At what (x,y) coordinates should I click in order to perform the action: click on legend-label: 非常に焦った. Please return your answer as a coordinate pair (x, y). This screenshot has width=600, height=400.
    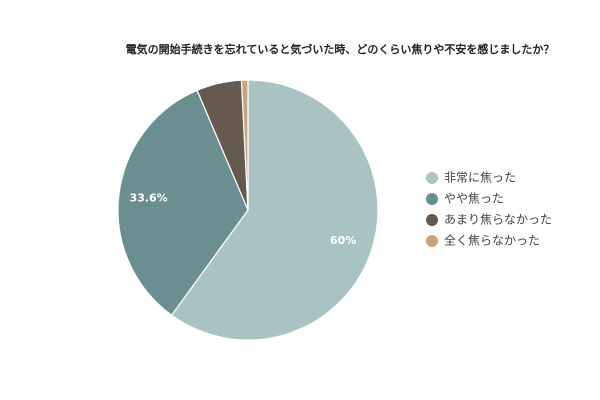
    Looking at the image, I should click on (480, 178).